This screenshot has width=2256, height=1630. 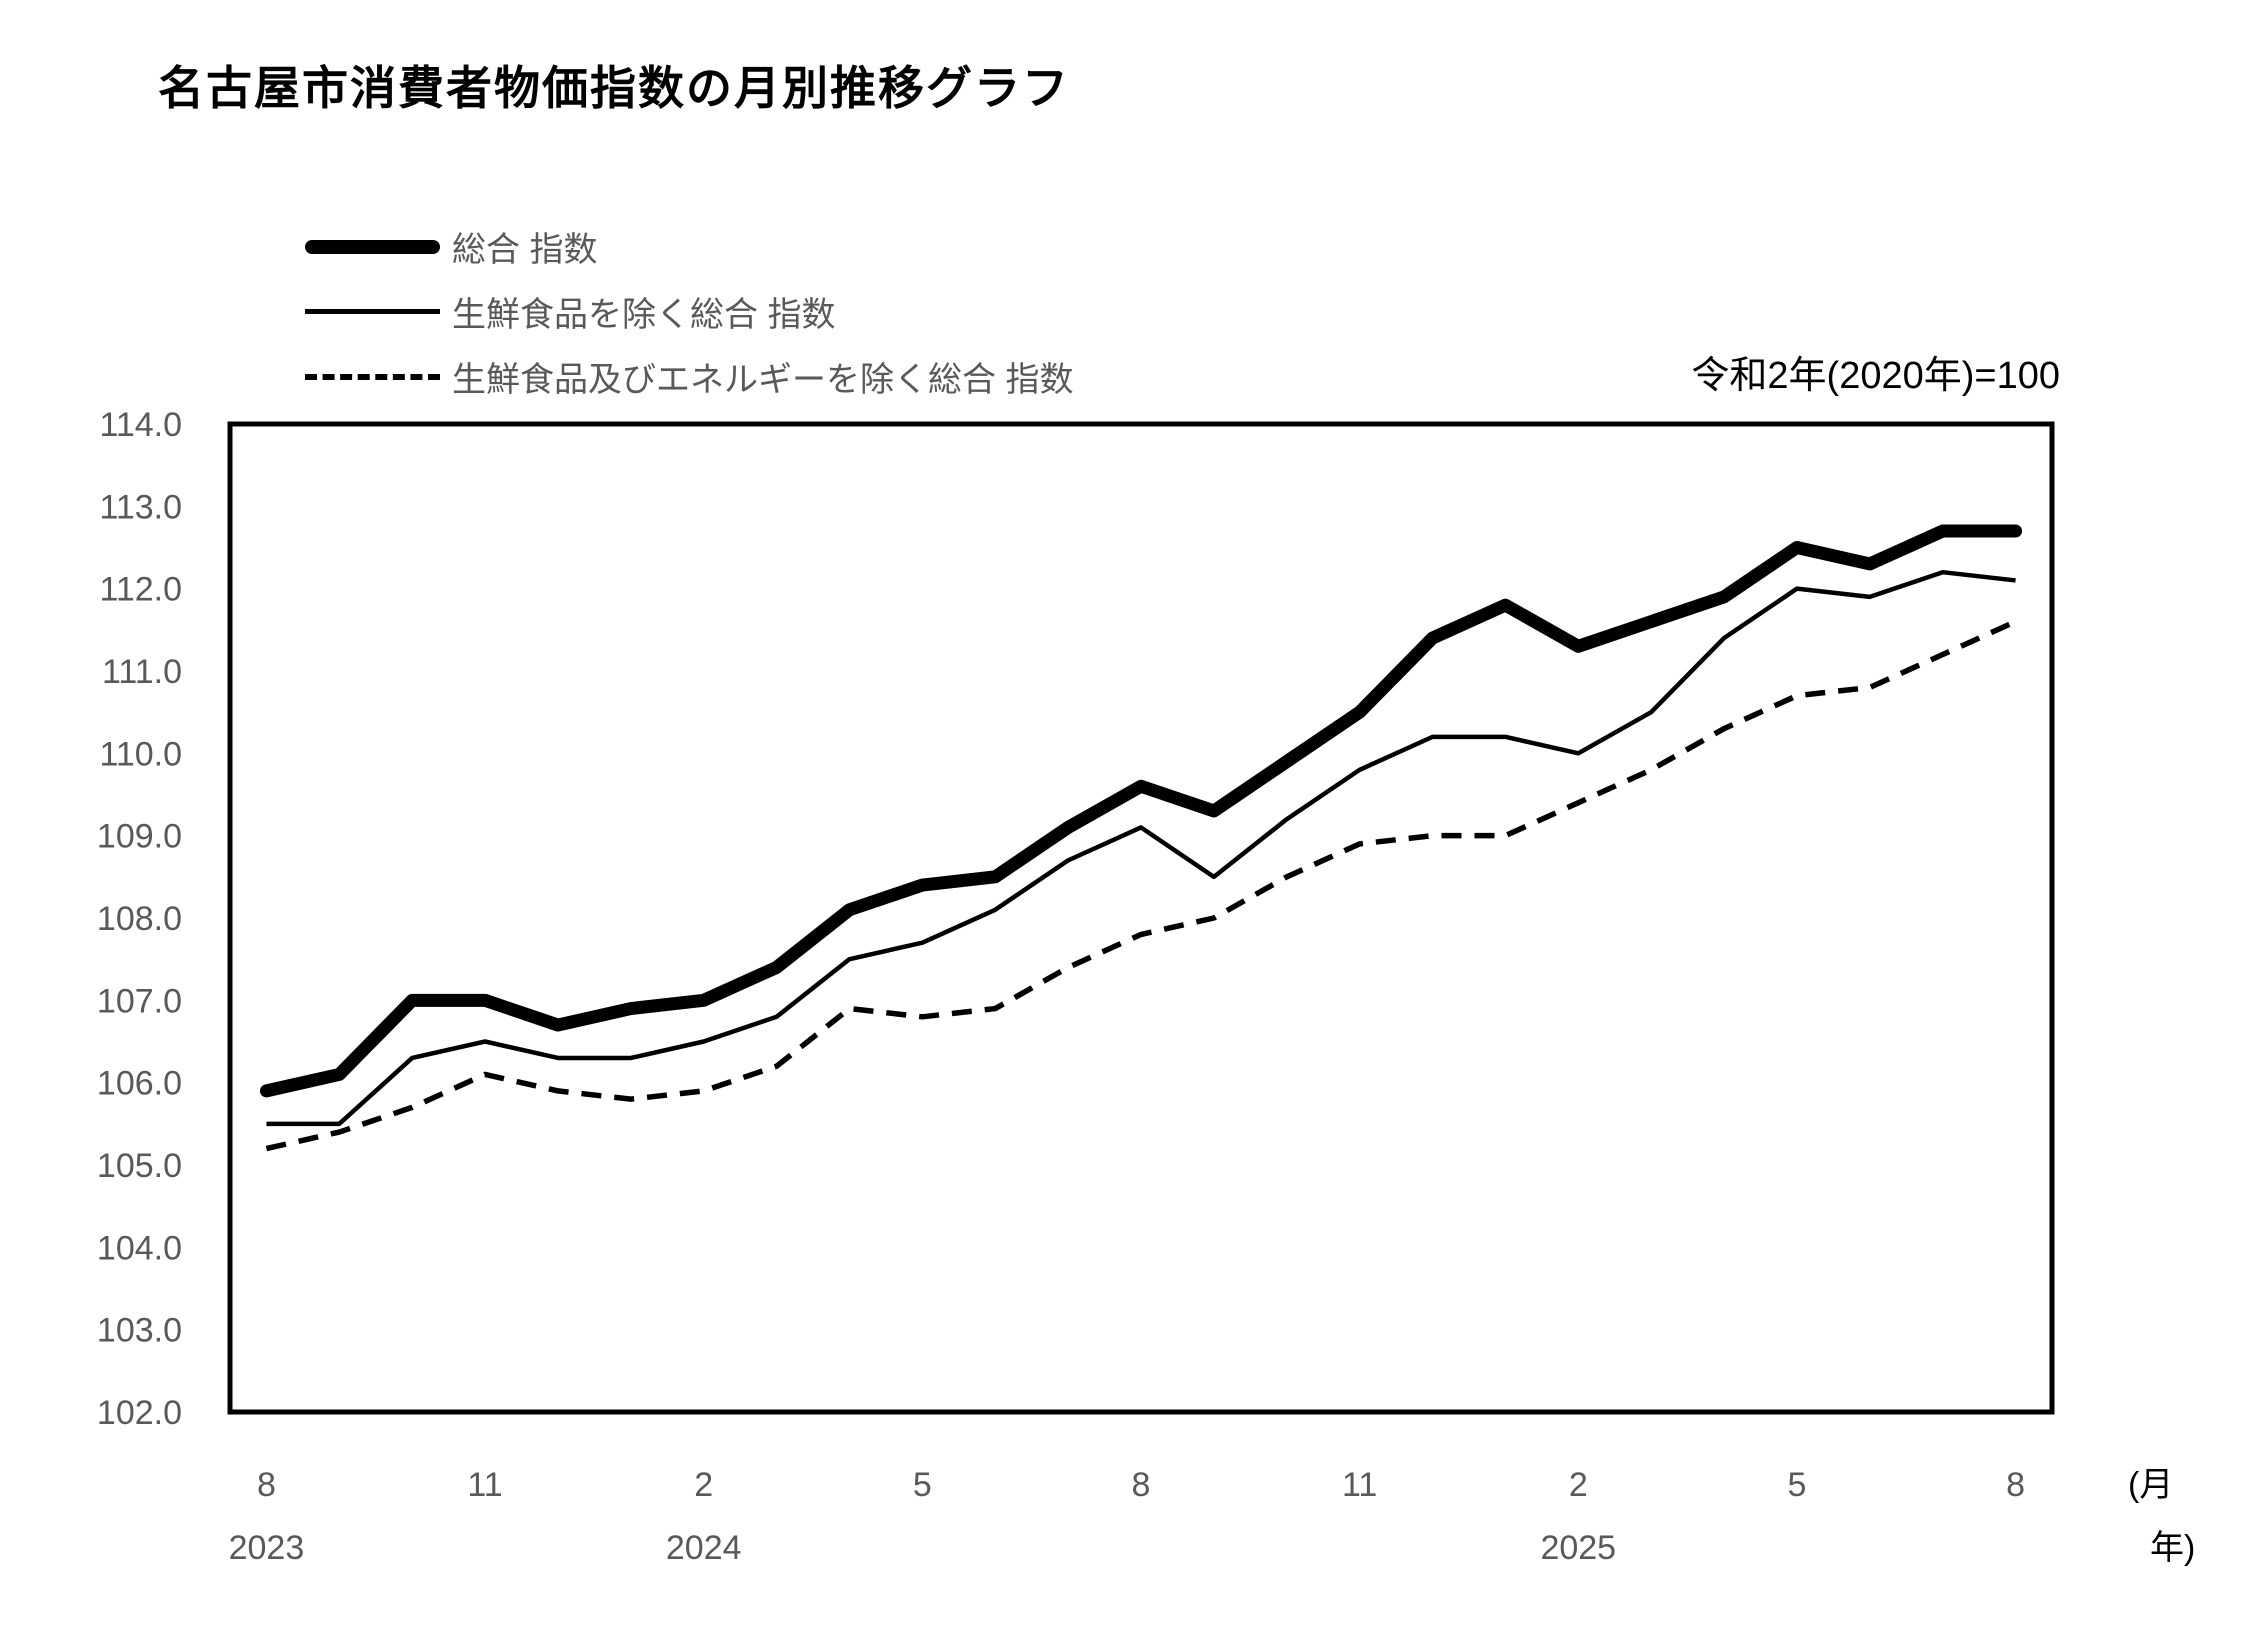 I want to click on y-axis-tick-label: 103.0, so click(x=139, y=1331).